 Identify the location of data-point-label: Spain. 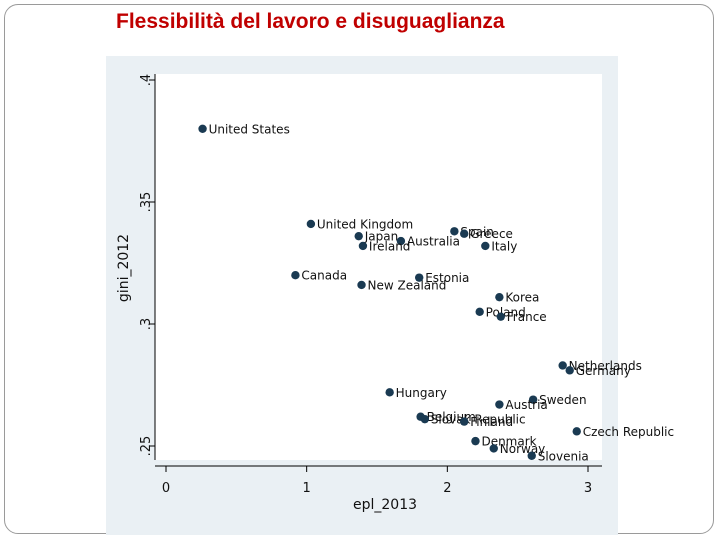
(477, 232).